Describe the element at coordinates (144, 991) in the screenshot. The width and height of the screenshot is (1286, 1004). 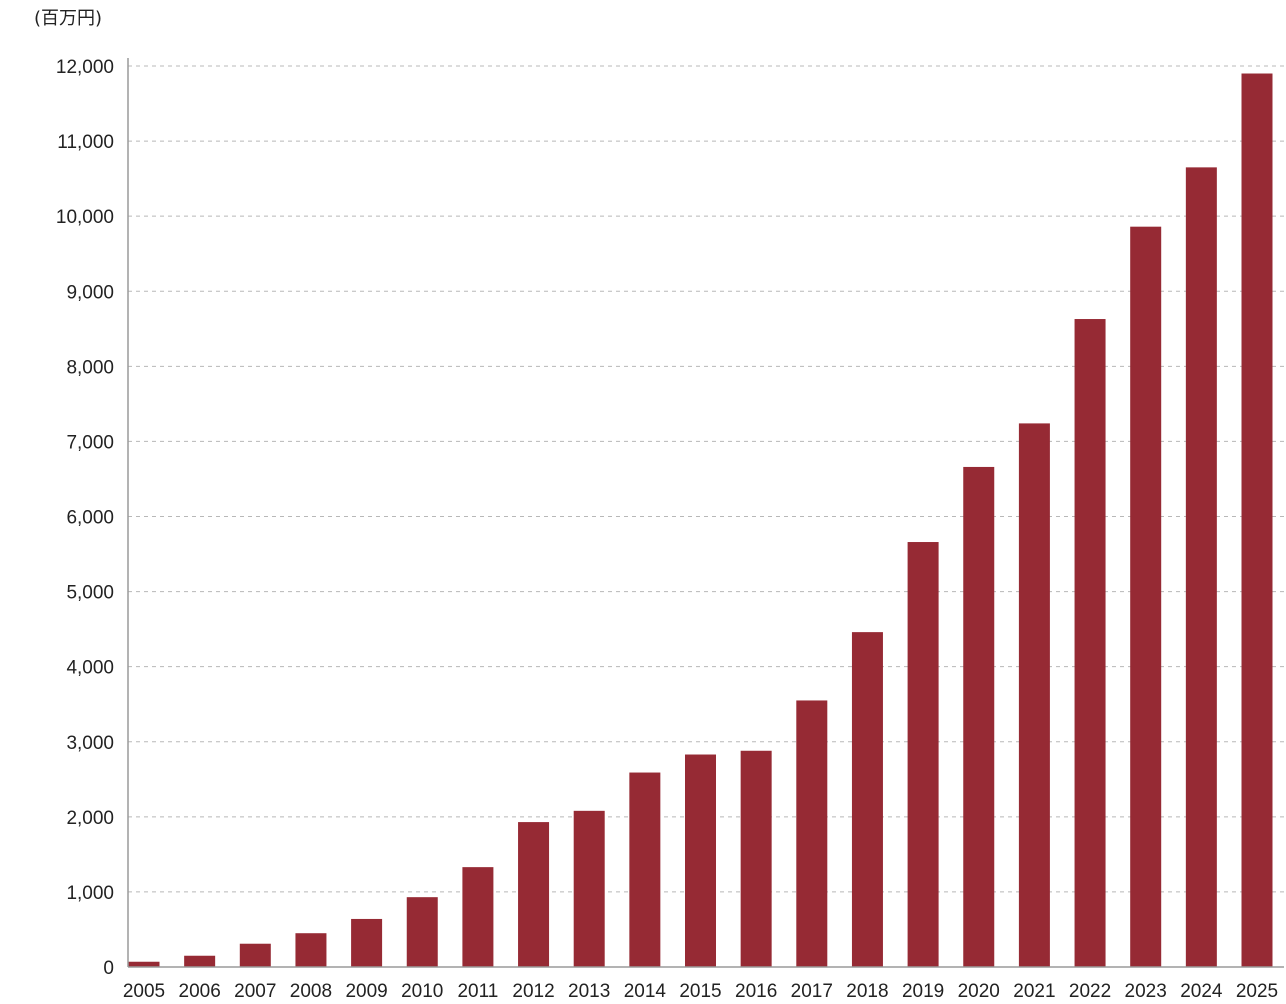
I see `x-tick-label: 2005` at that location.